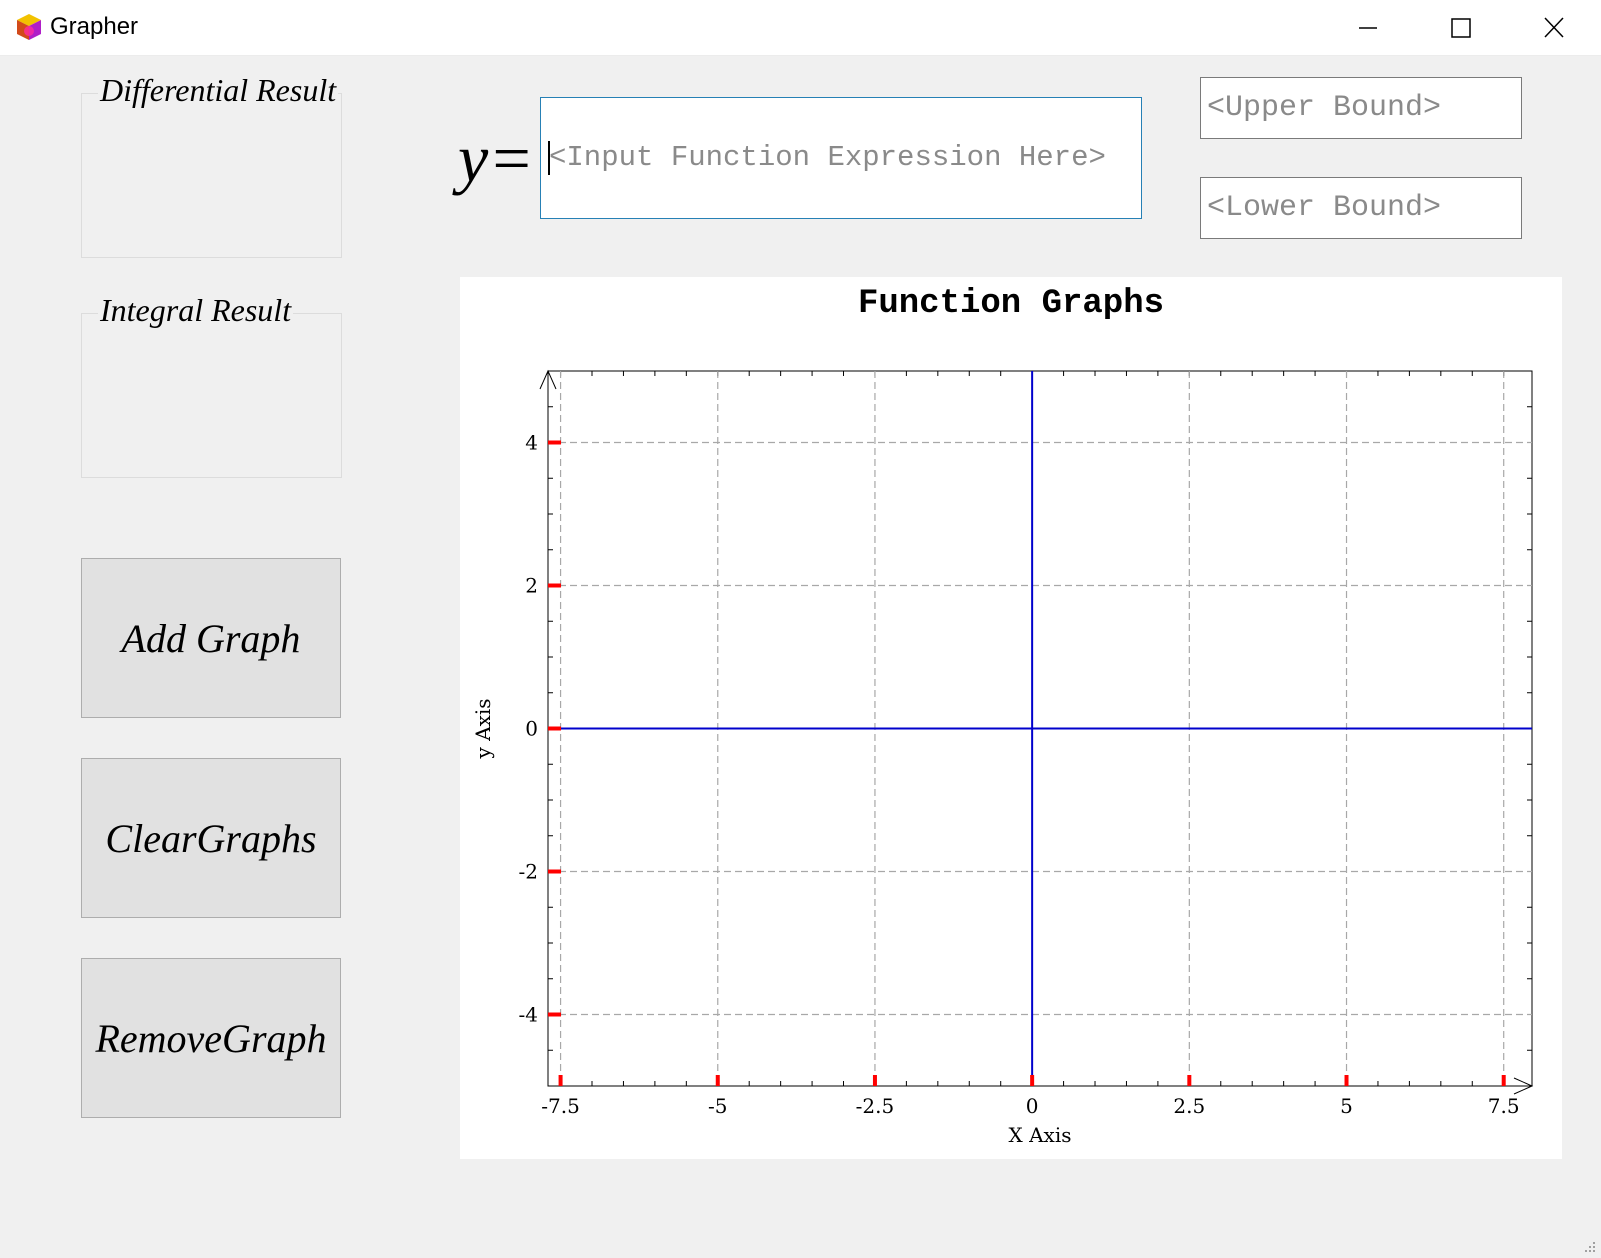  I want to click on integral-result-box, so click(211, 395).